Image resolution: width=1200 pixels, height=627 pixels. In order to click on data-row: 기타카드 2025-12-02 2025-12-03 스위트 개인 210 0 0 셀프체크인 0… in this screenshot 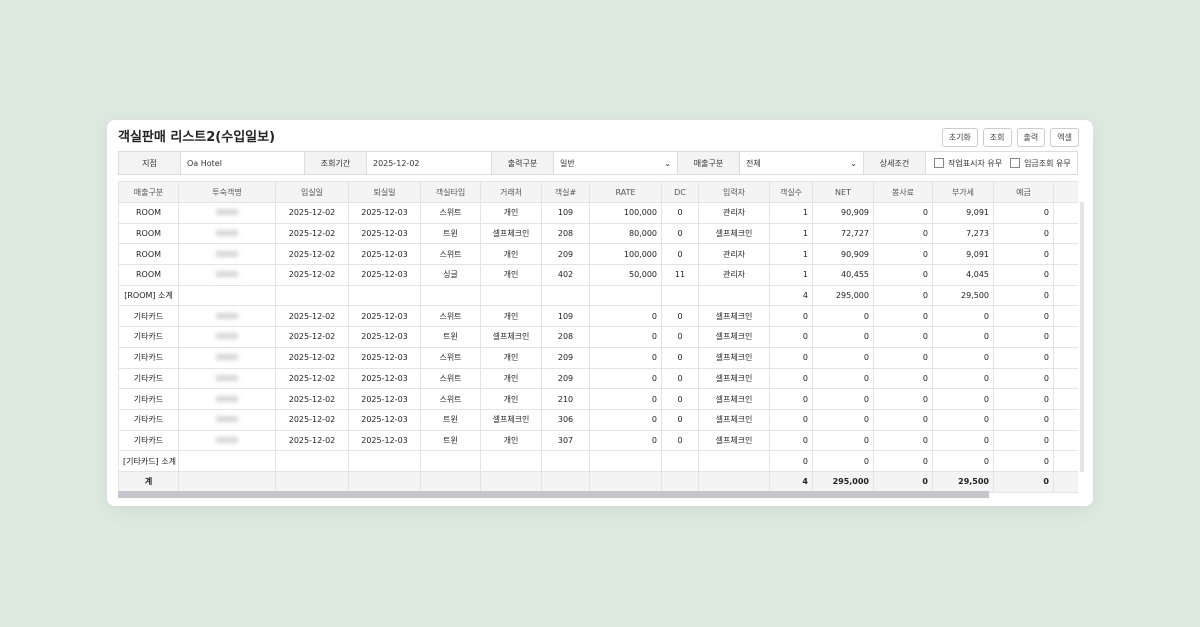, I will do `click(598, 399)`.